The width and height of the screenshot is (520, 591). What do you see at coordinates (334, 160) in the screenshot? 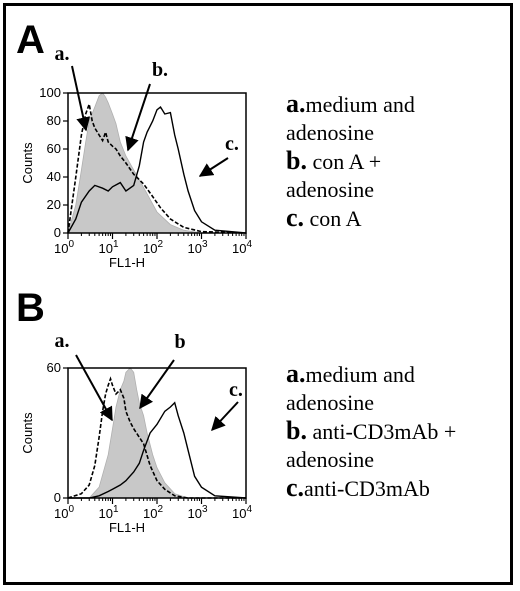
I see `legend-a-item-b: b. con A +` at bounding box center [334, 160].